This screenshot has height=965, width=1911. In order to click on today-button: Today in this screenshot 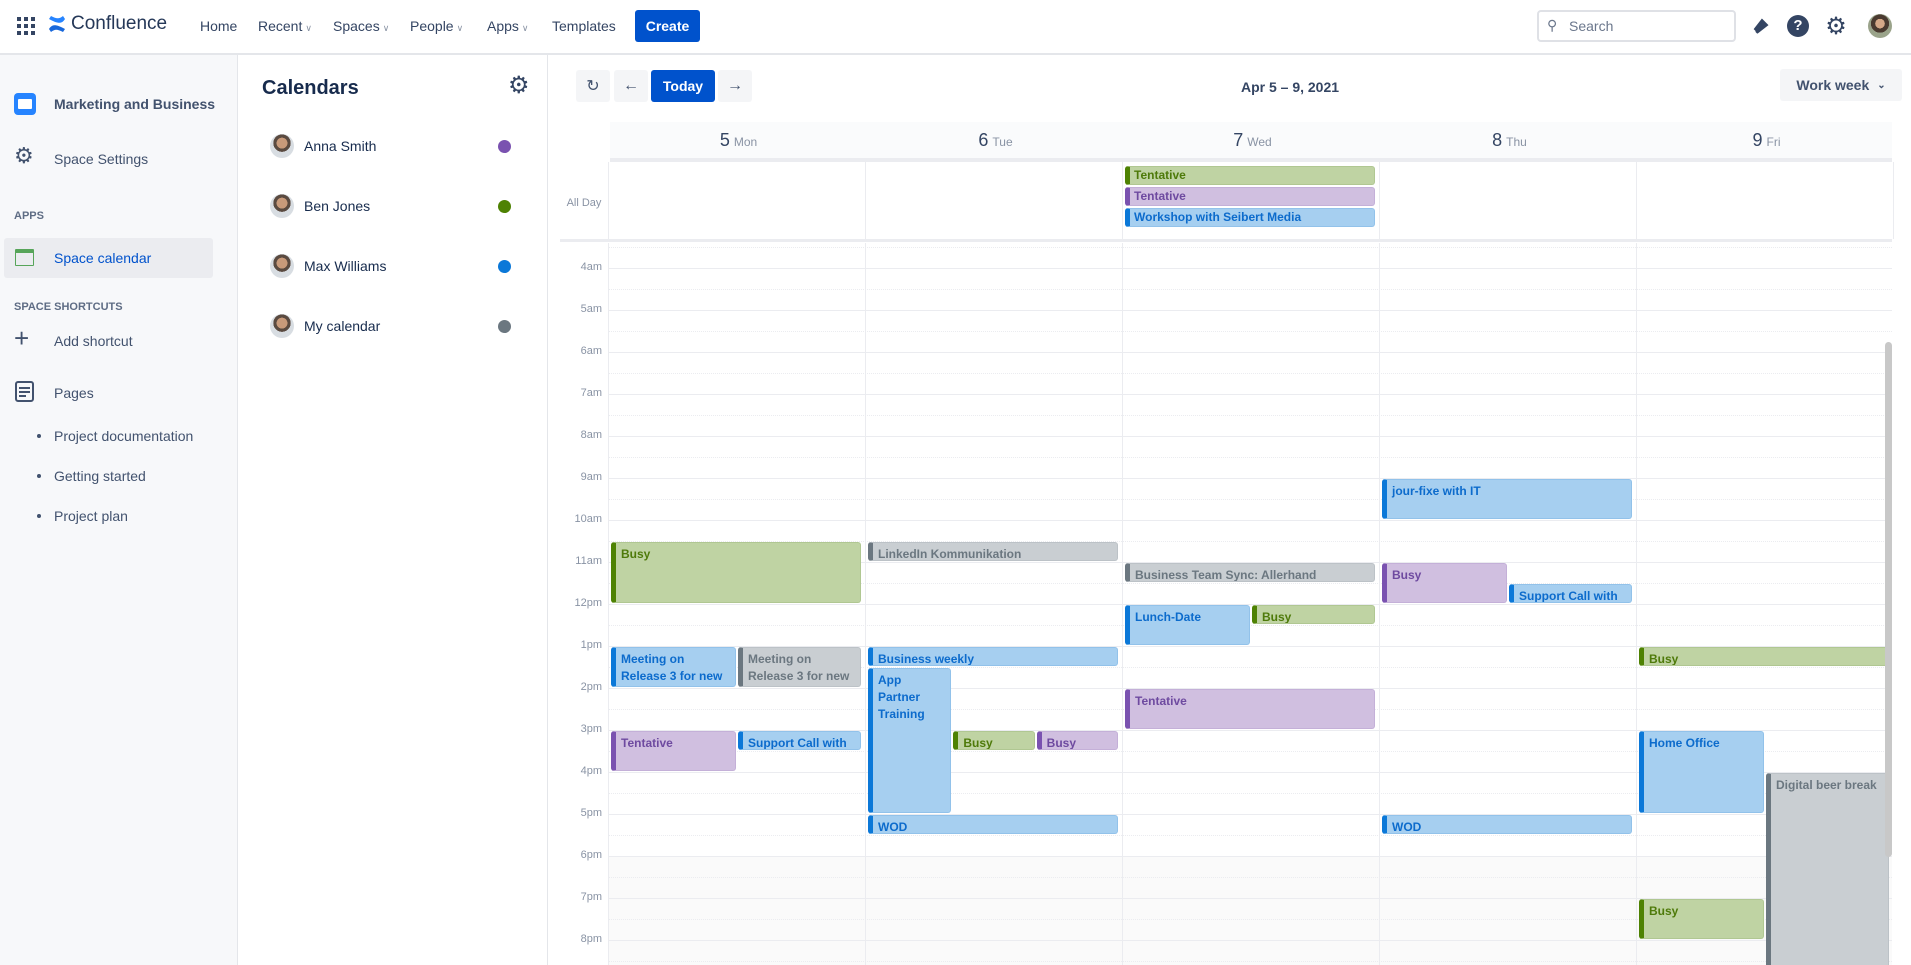, I will do `click(683, 86)`.